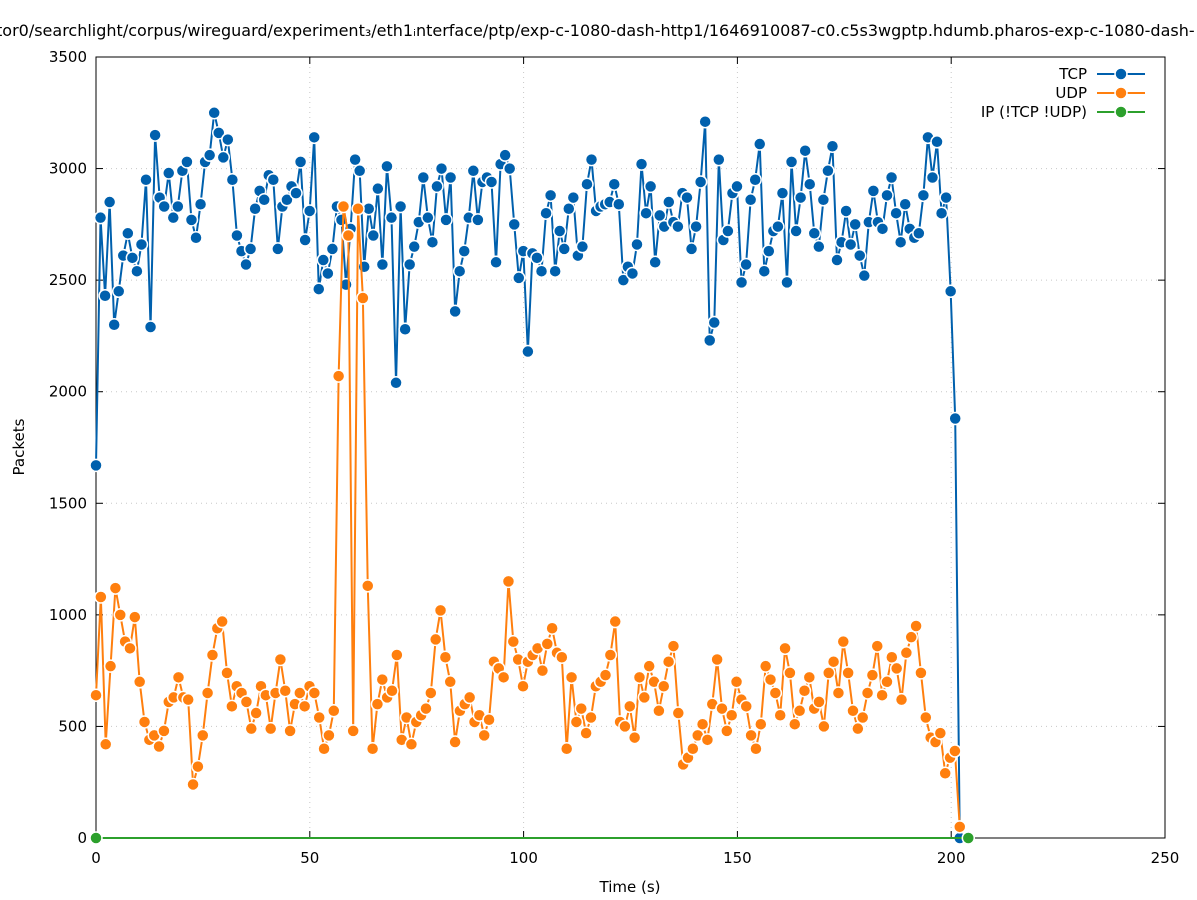  What do you see at coordinates (19, 446) in the screenshot?
I see `y-axis-label: Packets` at bounding box center [19, 446].